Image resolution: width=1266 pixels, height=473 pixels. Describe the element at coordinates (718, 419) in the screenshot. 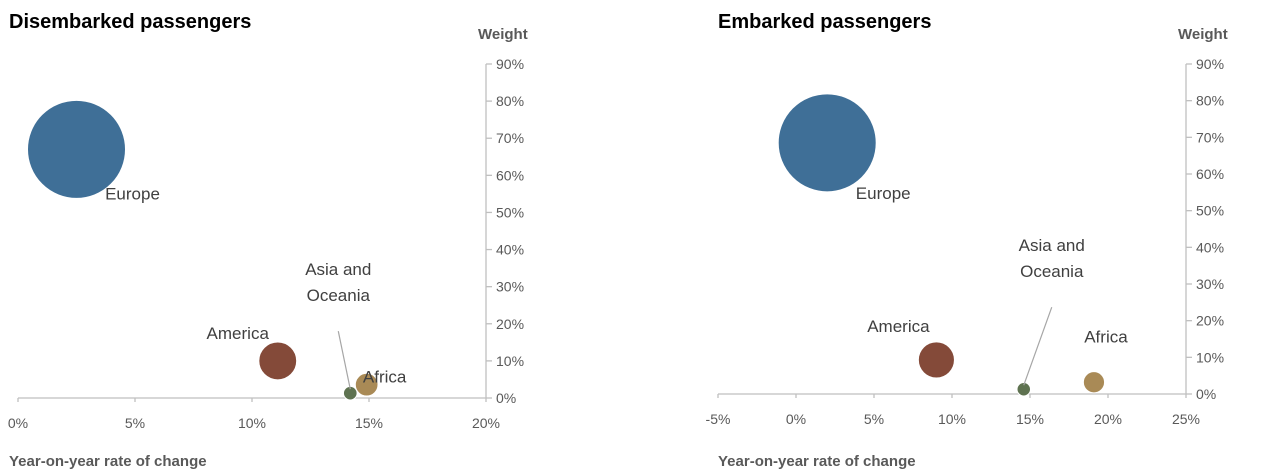

I see `x-tick-label: -5%` at that location.